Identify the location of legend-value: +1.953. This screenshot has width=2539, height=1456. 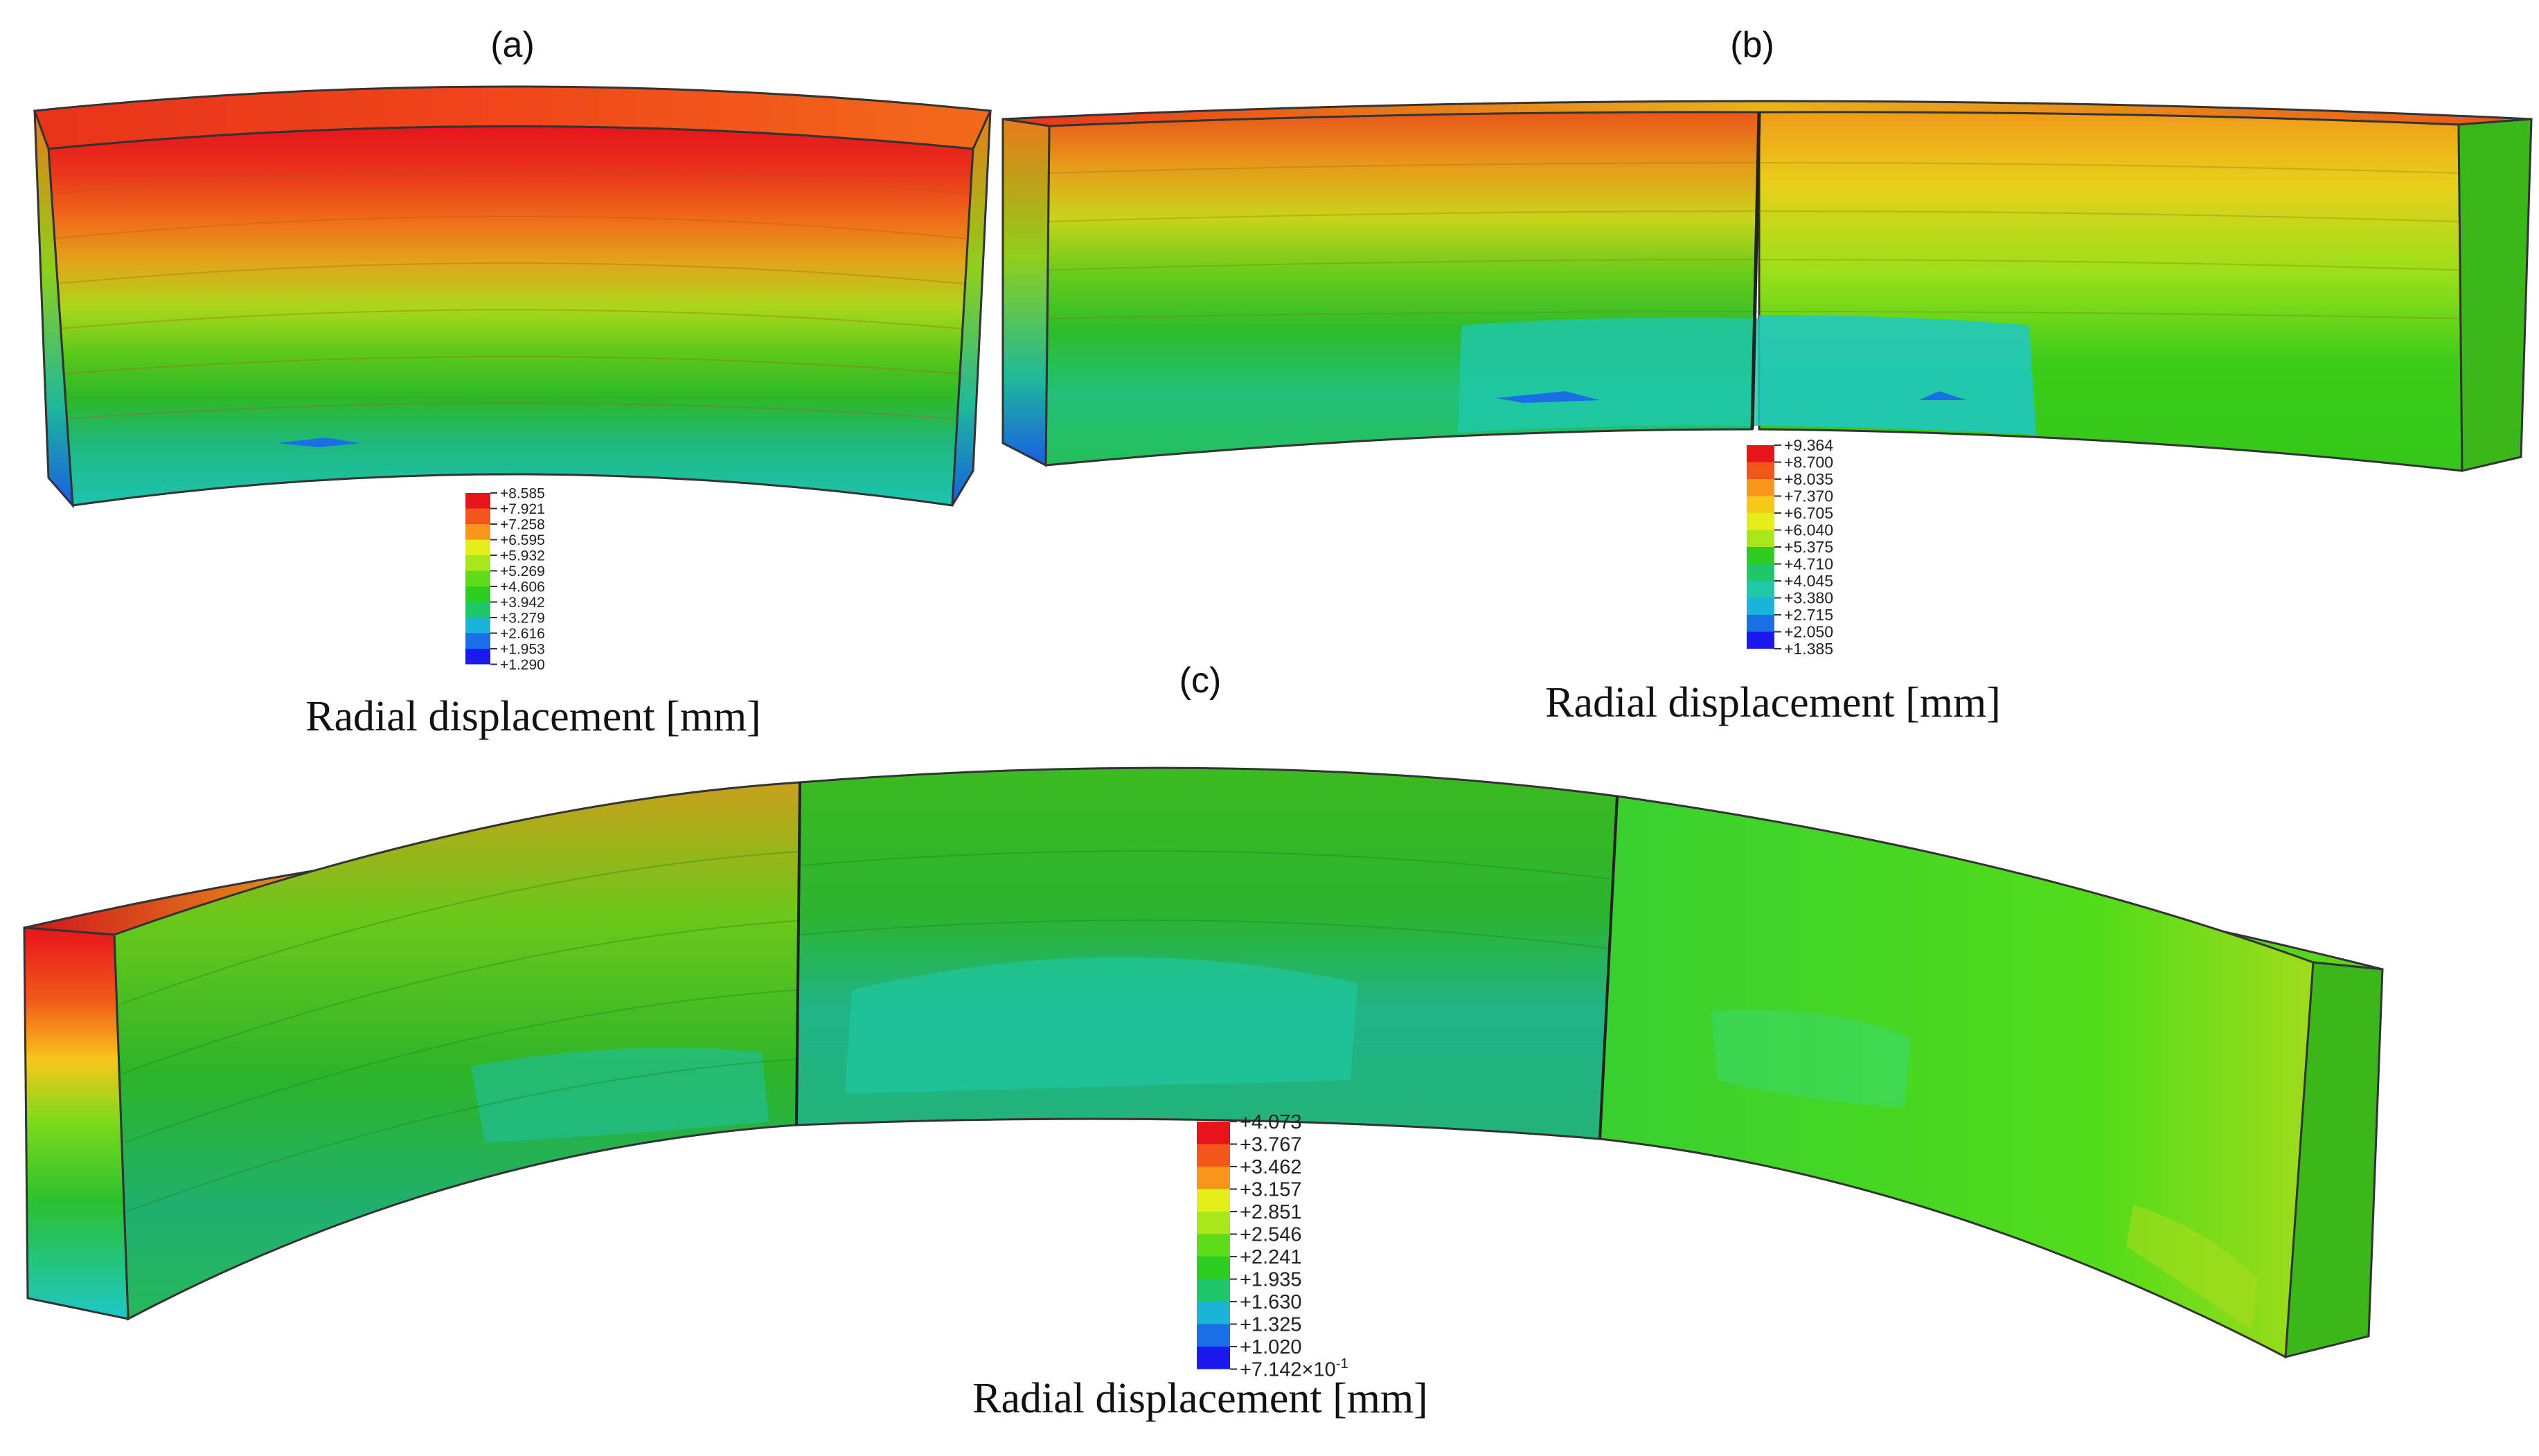
(522, 649).